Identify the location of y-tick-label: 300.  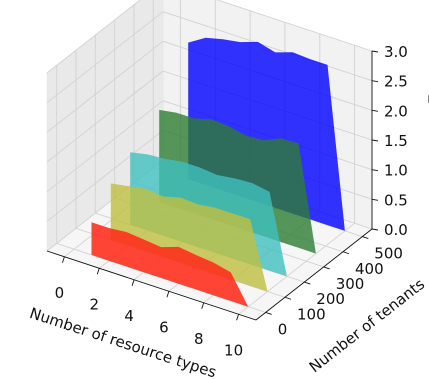
(350, 284).